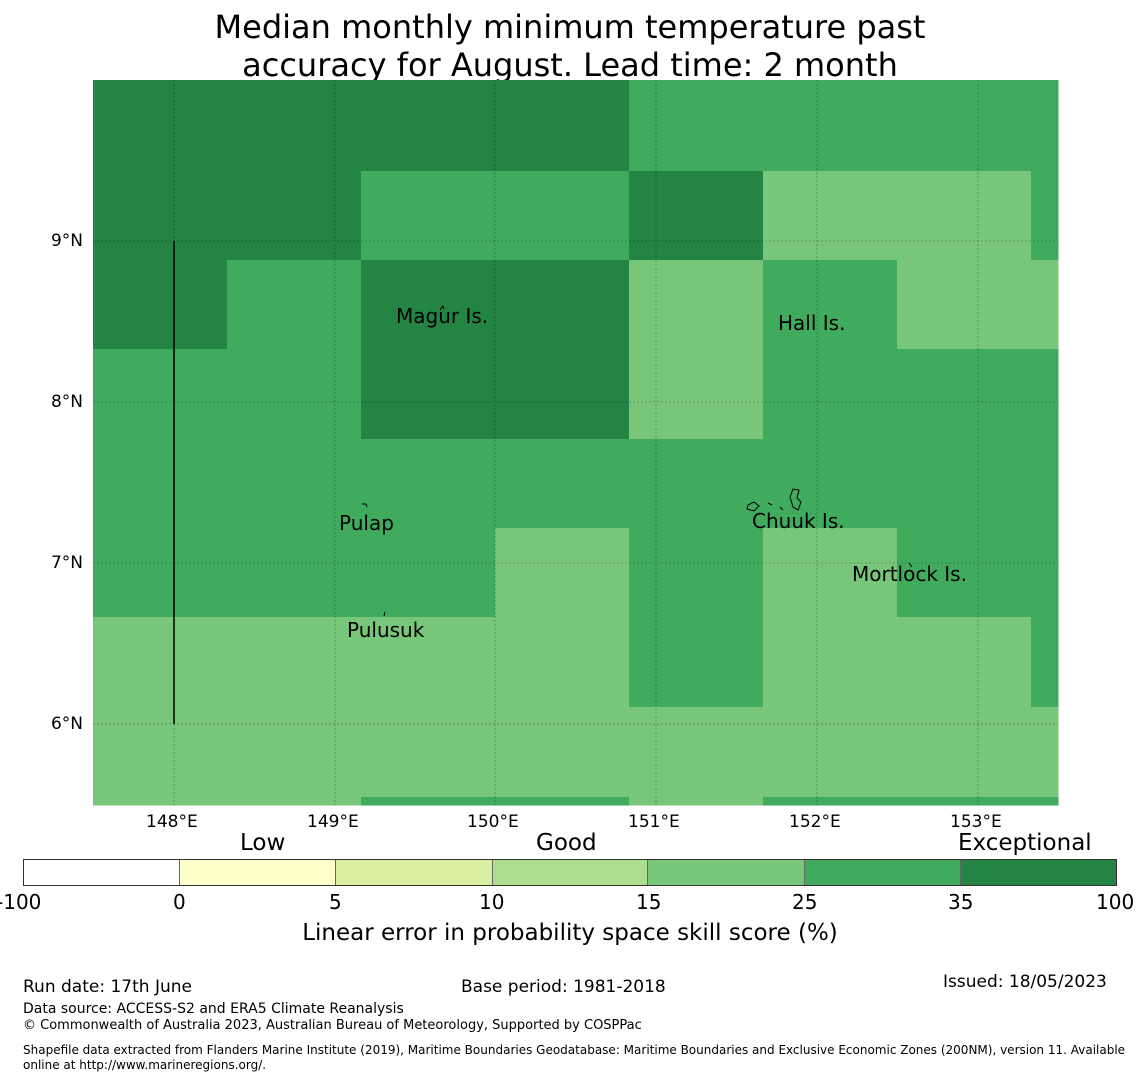  Describe the element at coordinates (179, 902) in the screenshot. I see `colorbar-tick: 0` at that location.